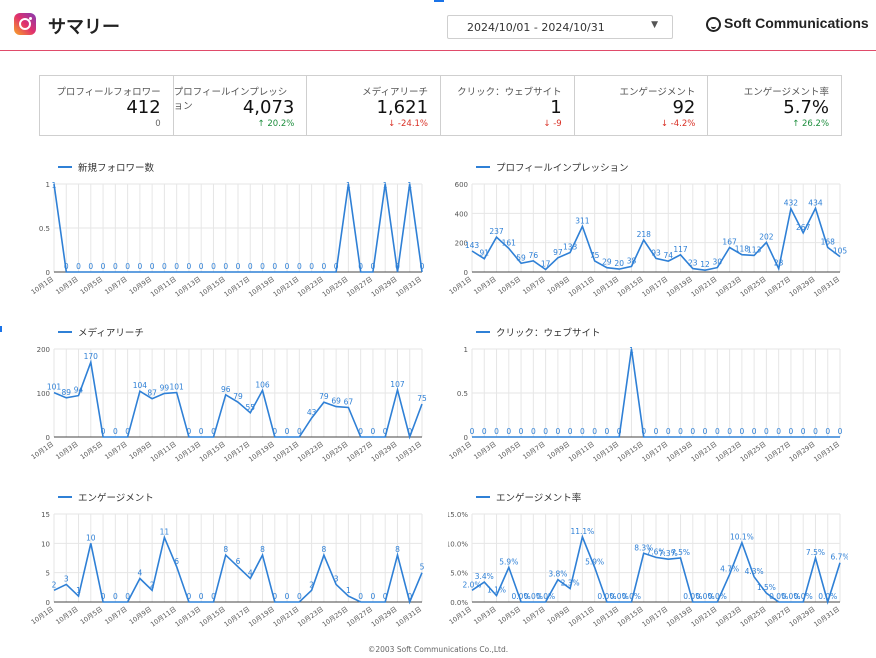  Describe the element at coordinates (742, 249) in the screenshot. I see `data-label: 118` at that location.